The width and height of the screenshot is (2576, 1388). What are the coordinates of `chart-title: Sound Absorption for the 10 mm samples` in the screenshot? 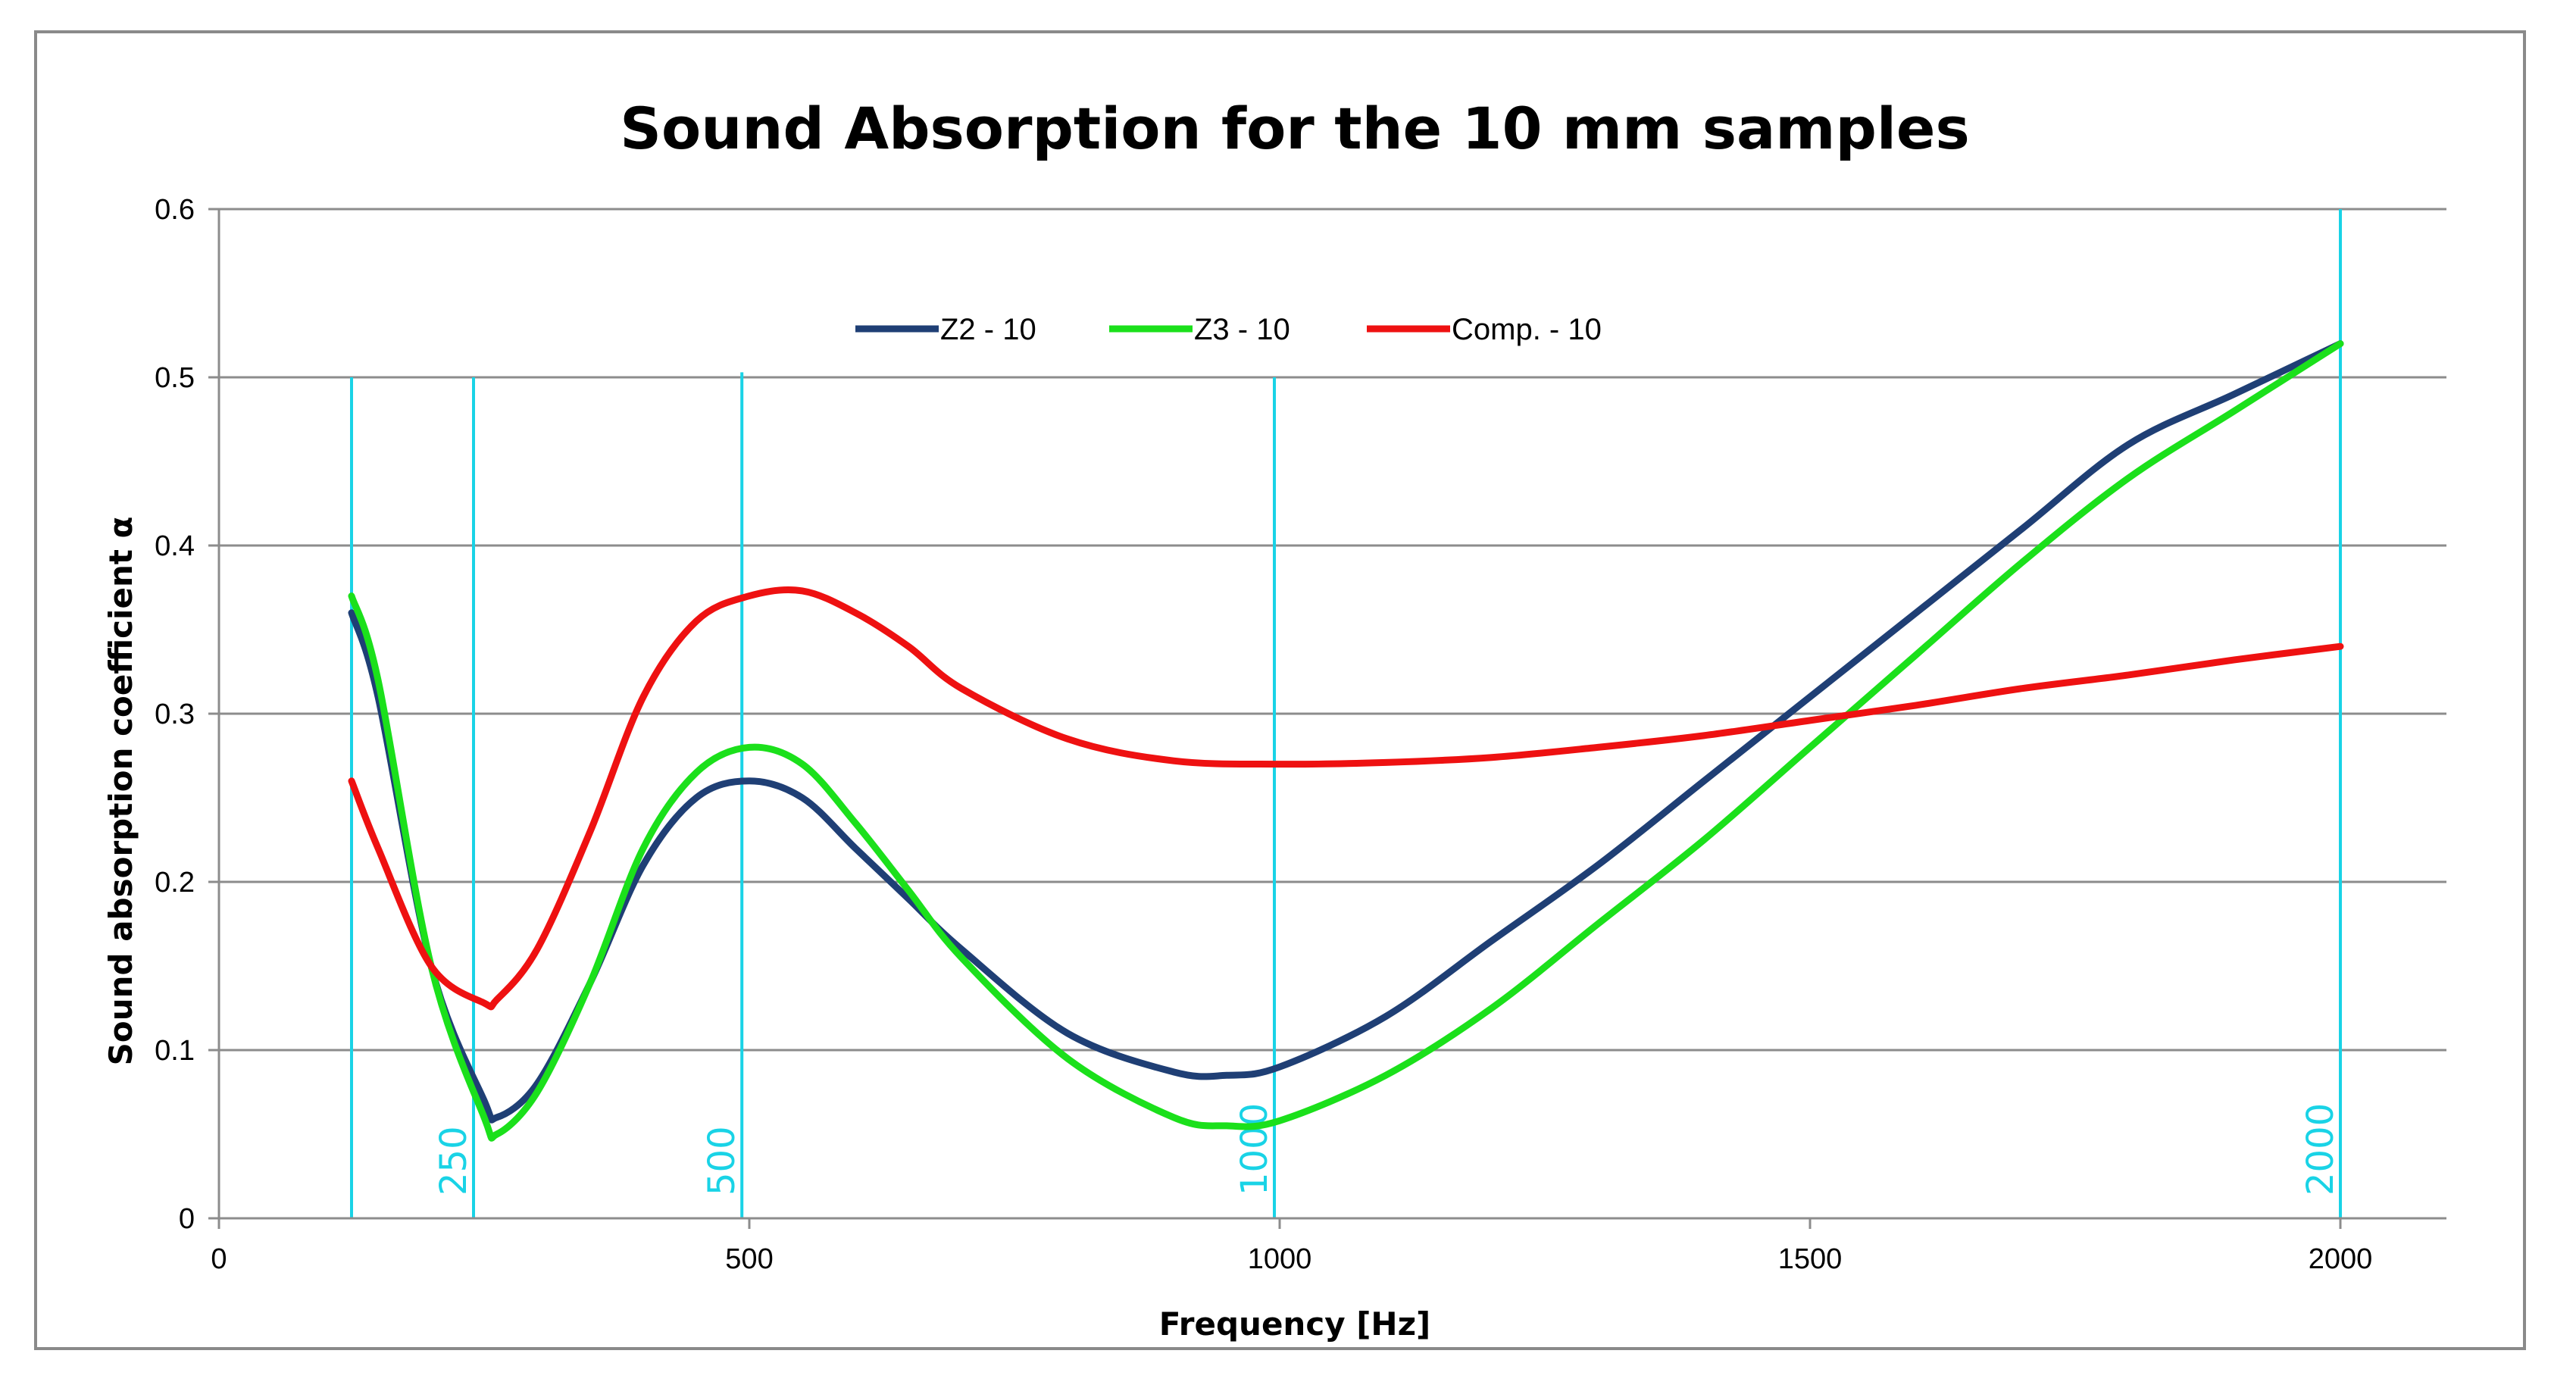 It's located at (1295, 128).